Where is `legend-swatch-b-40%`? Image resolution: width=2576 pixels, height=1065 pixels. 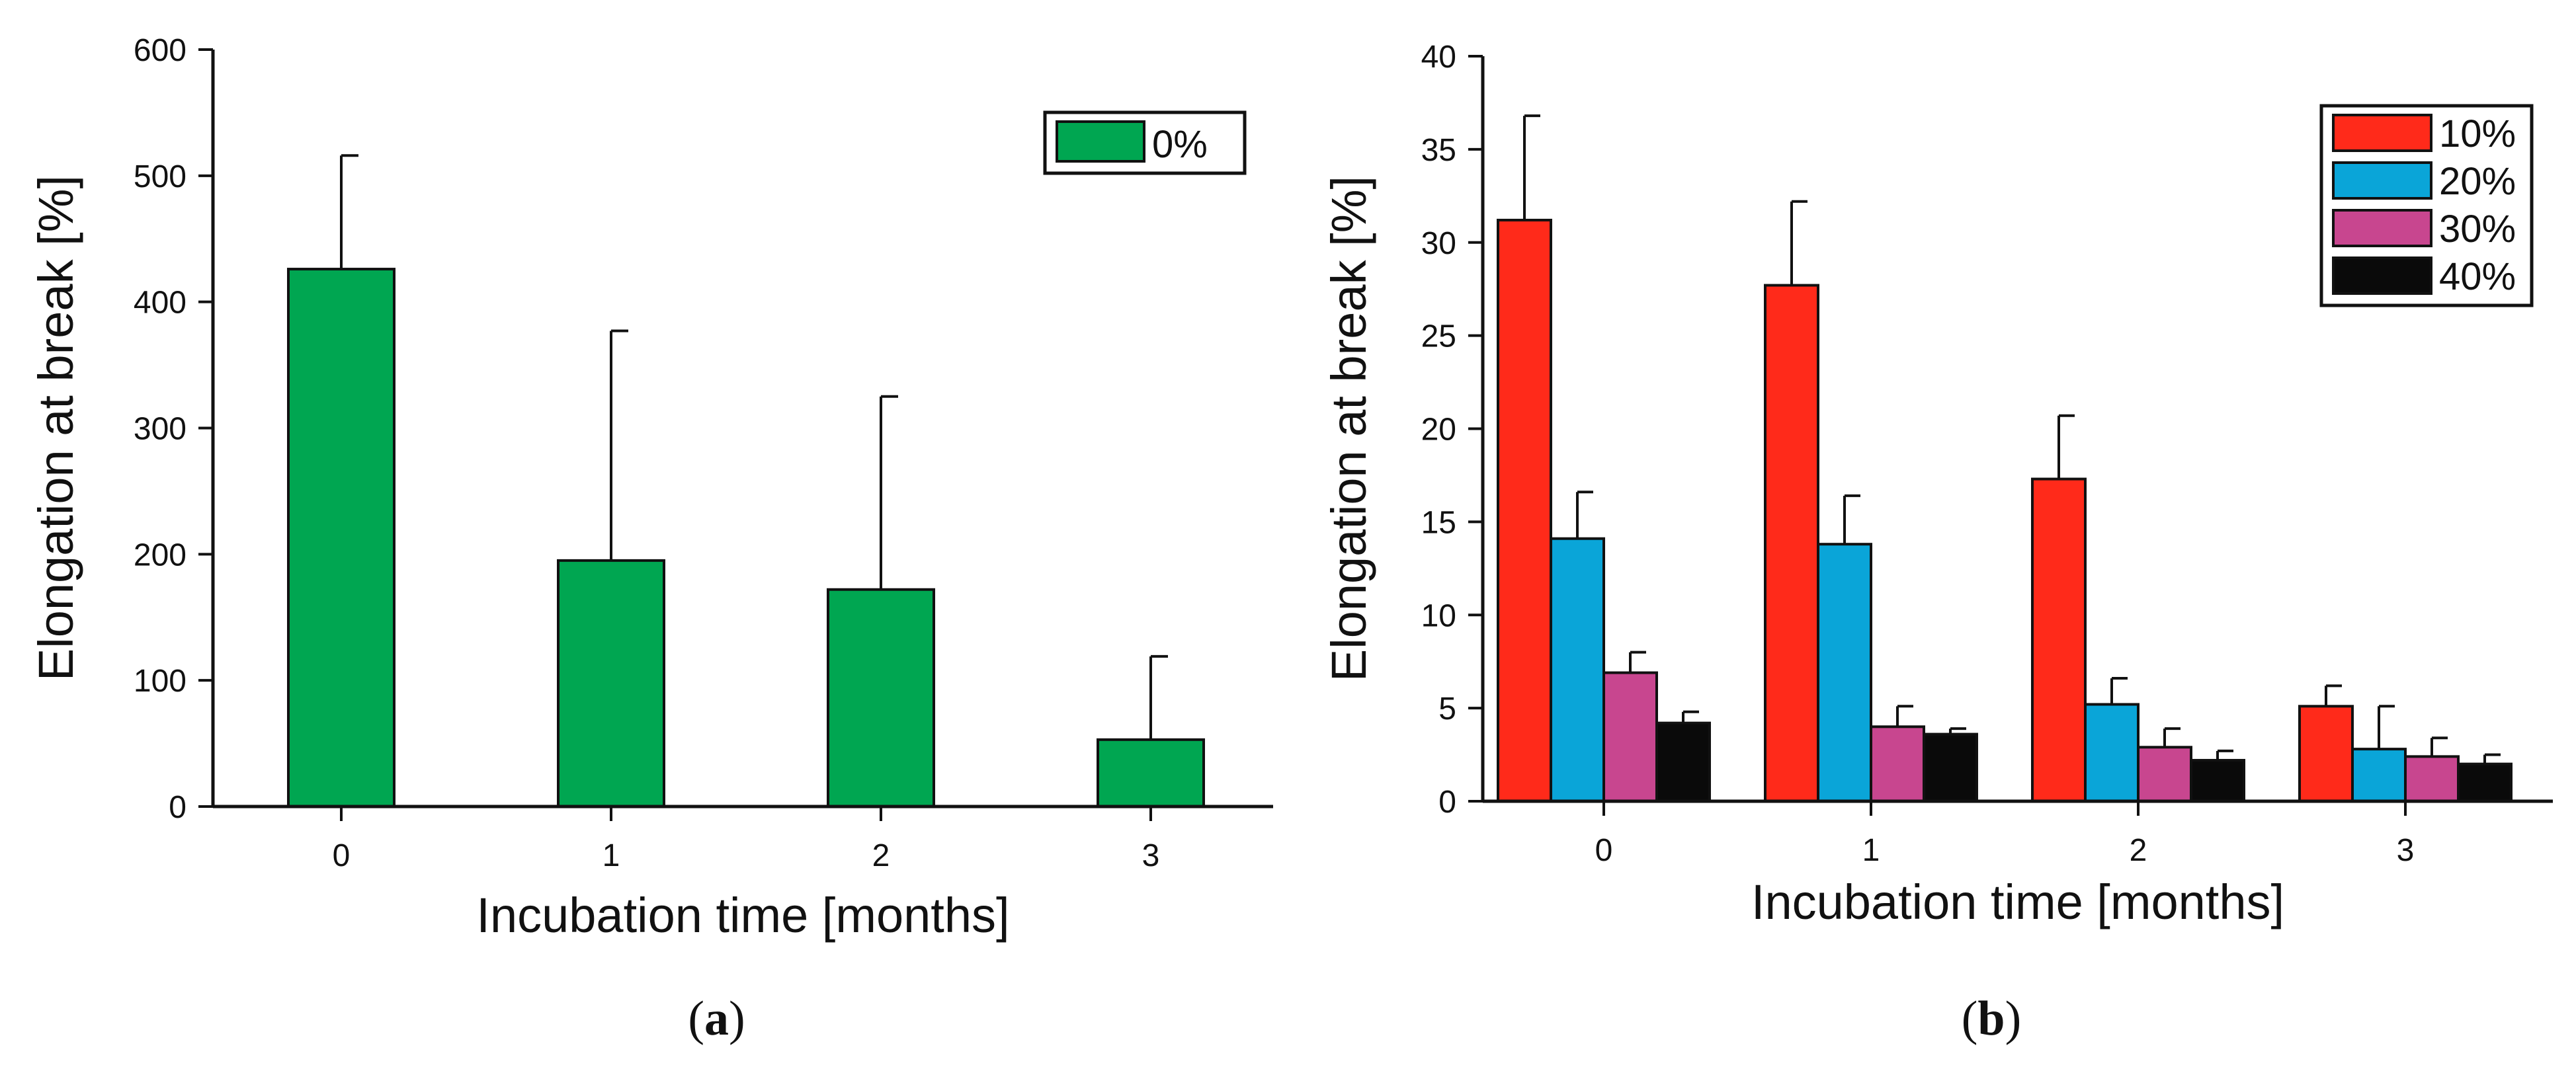
legend-swatch-b-40% is located at coordinates (2382, 275).